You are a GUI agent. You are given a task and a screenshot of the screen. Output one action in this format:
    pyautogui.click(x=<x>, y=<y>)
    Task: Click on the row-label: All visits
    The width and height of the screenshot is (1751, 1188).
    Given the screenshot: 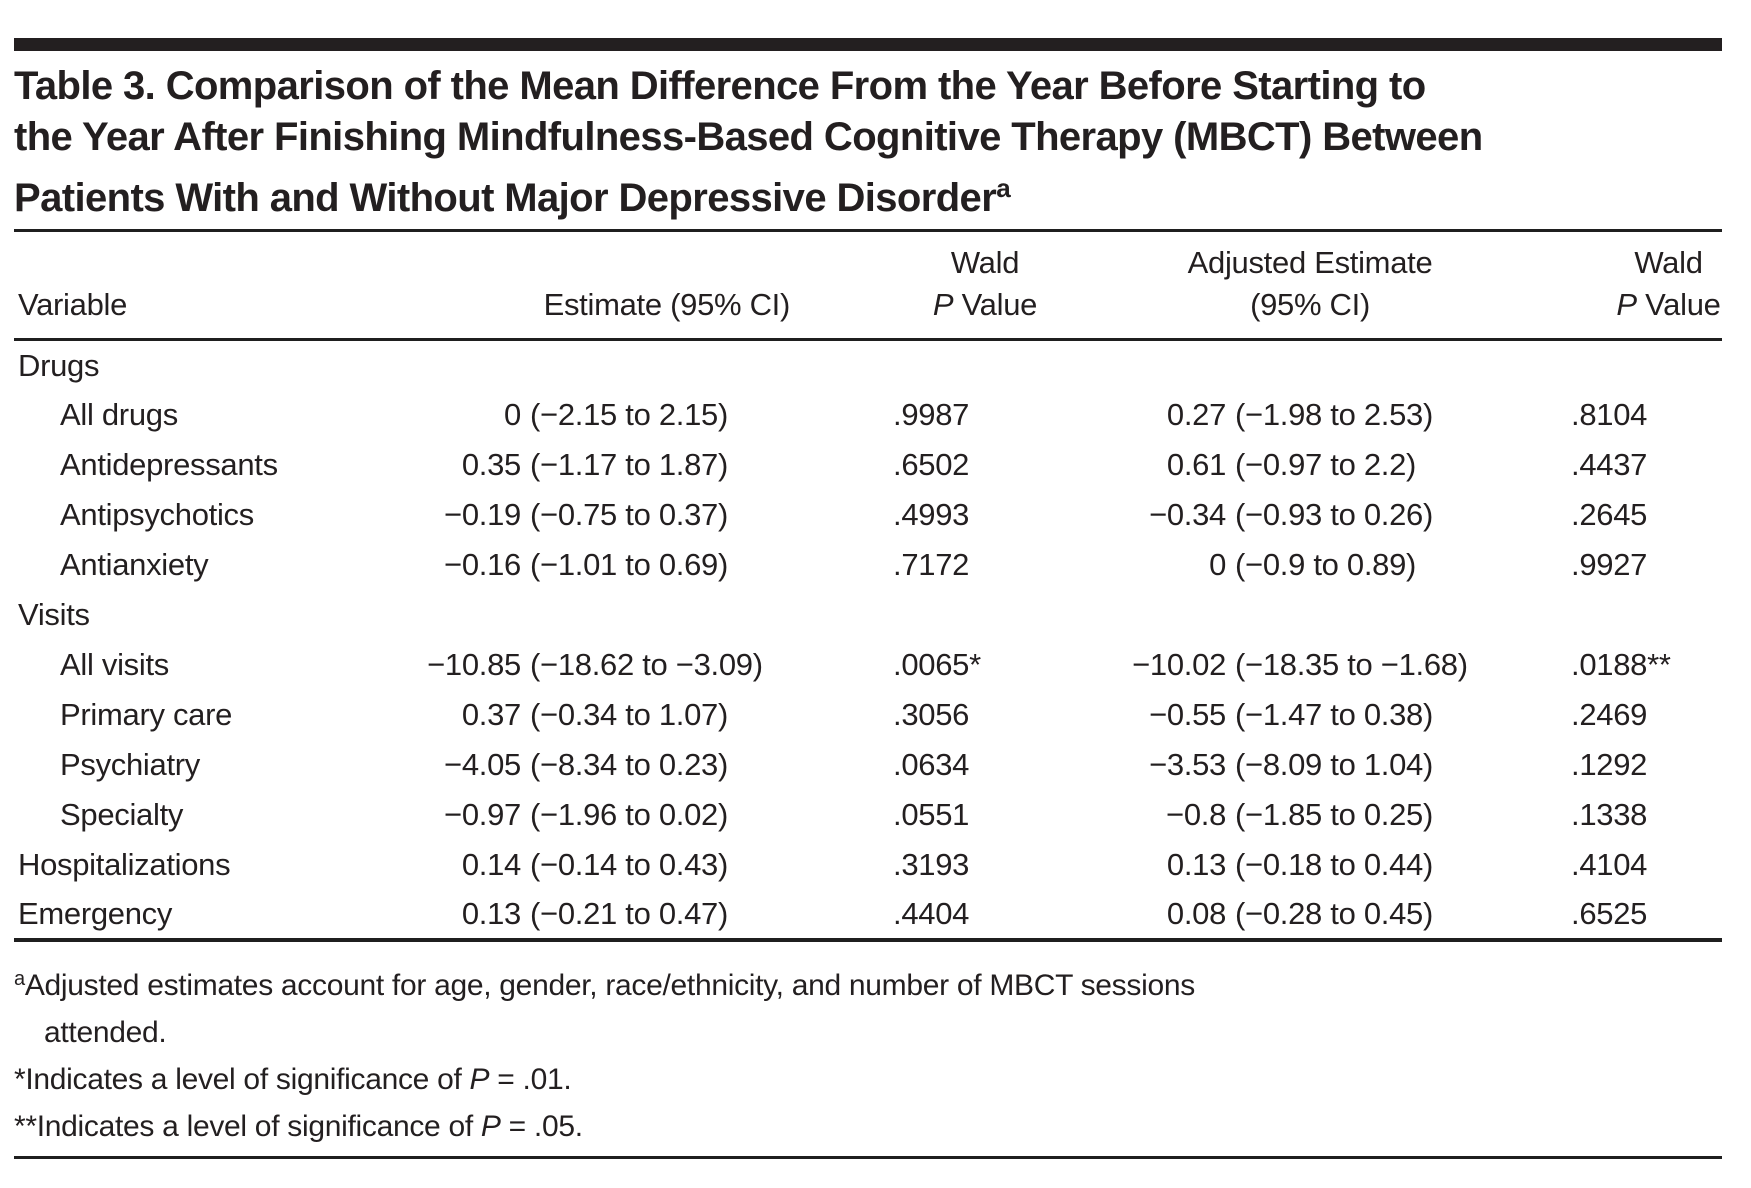 What is the action you would take?
    pyautogui.click(x=114, y=664)
    